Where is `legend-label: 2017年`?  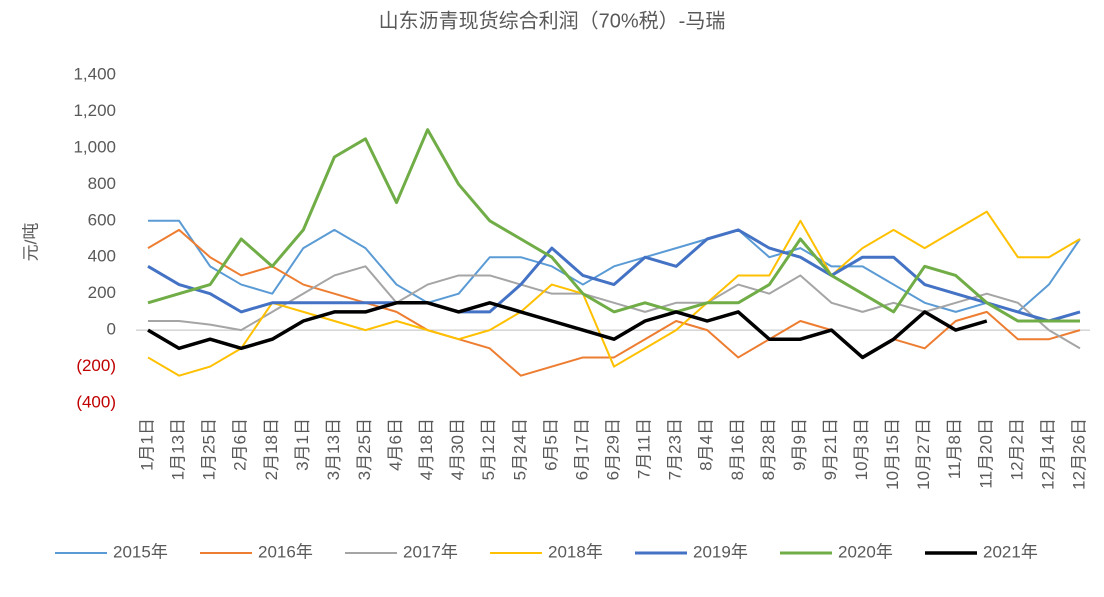 legend-label: 2017年 is located at coordinates (430, 551).